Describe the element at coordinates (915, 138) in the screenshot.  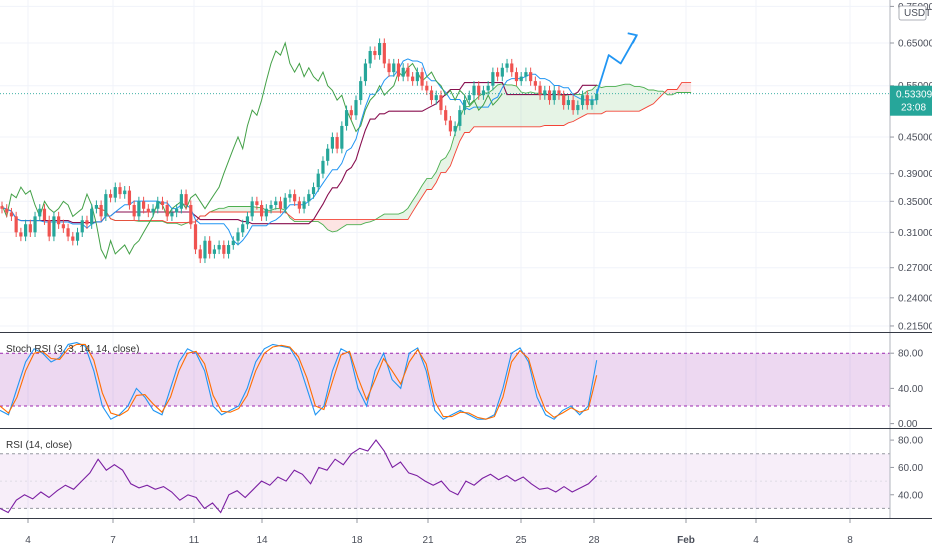
I see `y-tick-label: 0.45000` at that location.